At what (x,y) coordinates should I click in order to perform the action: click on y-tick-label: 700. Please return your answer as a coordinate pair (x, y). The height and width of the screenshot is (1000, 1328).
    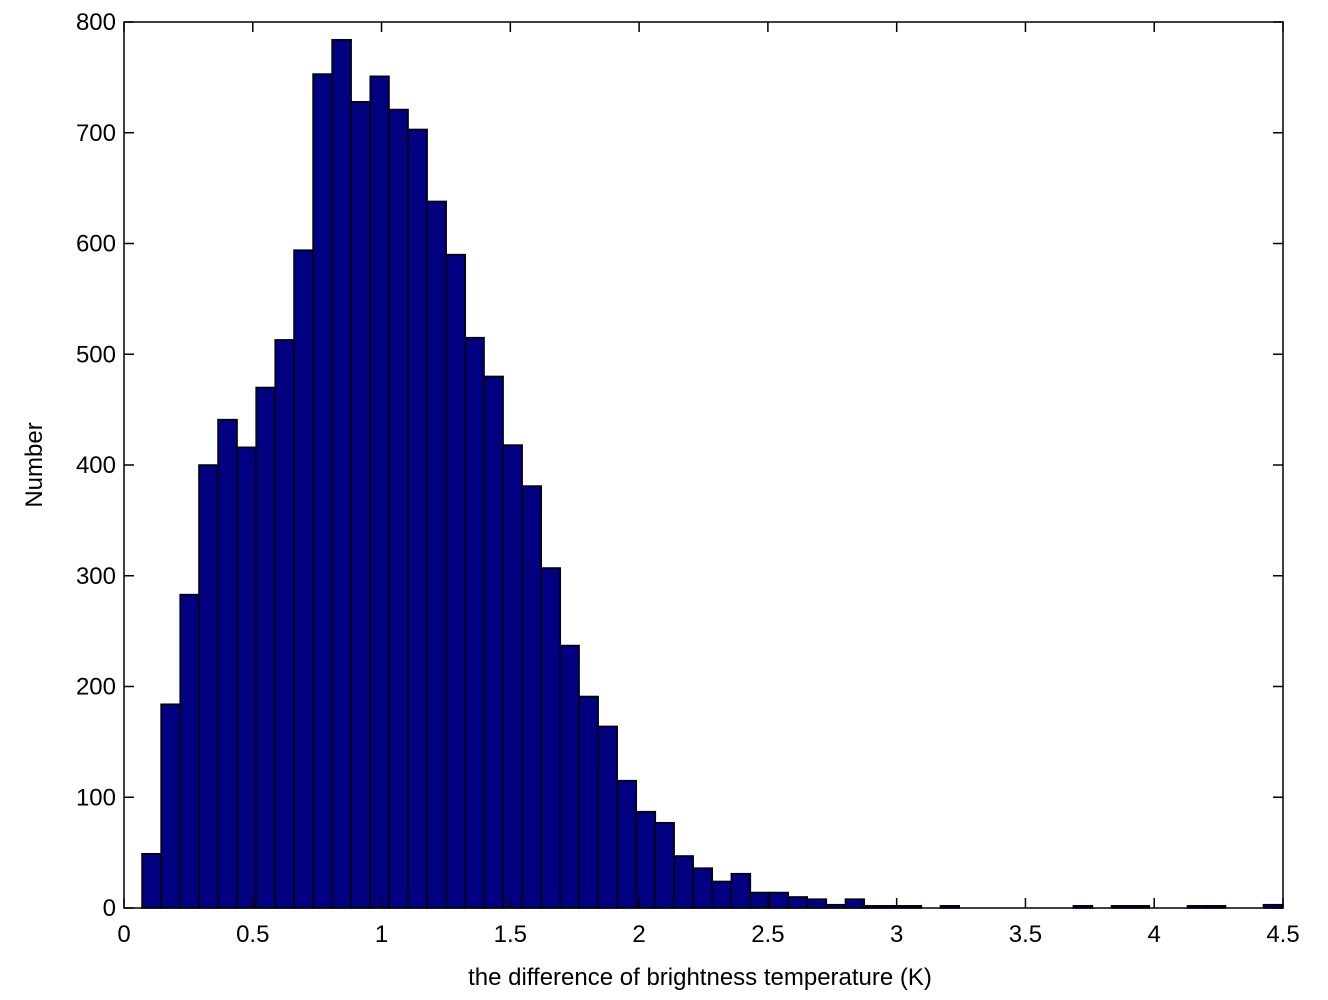
    Looking at the image, I should click on (96, 133).